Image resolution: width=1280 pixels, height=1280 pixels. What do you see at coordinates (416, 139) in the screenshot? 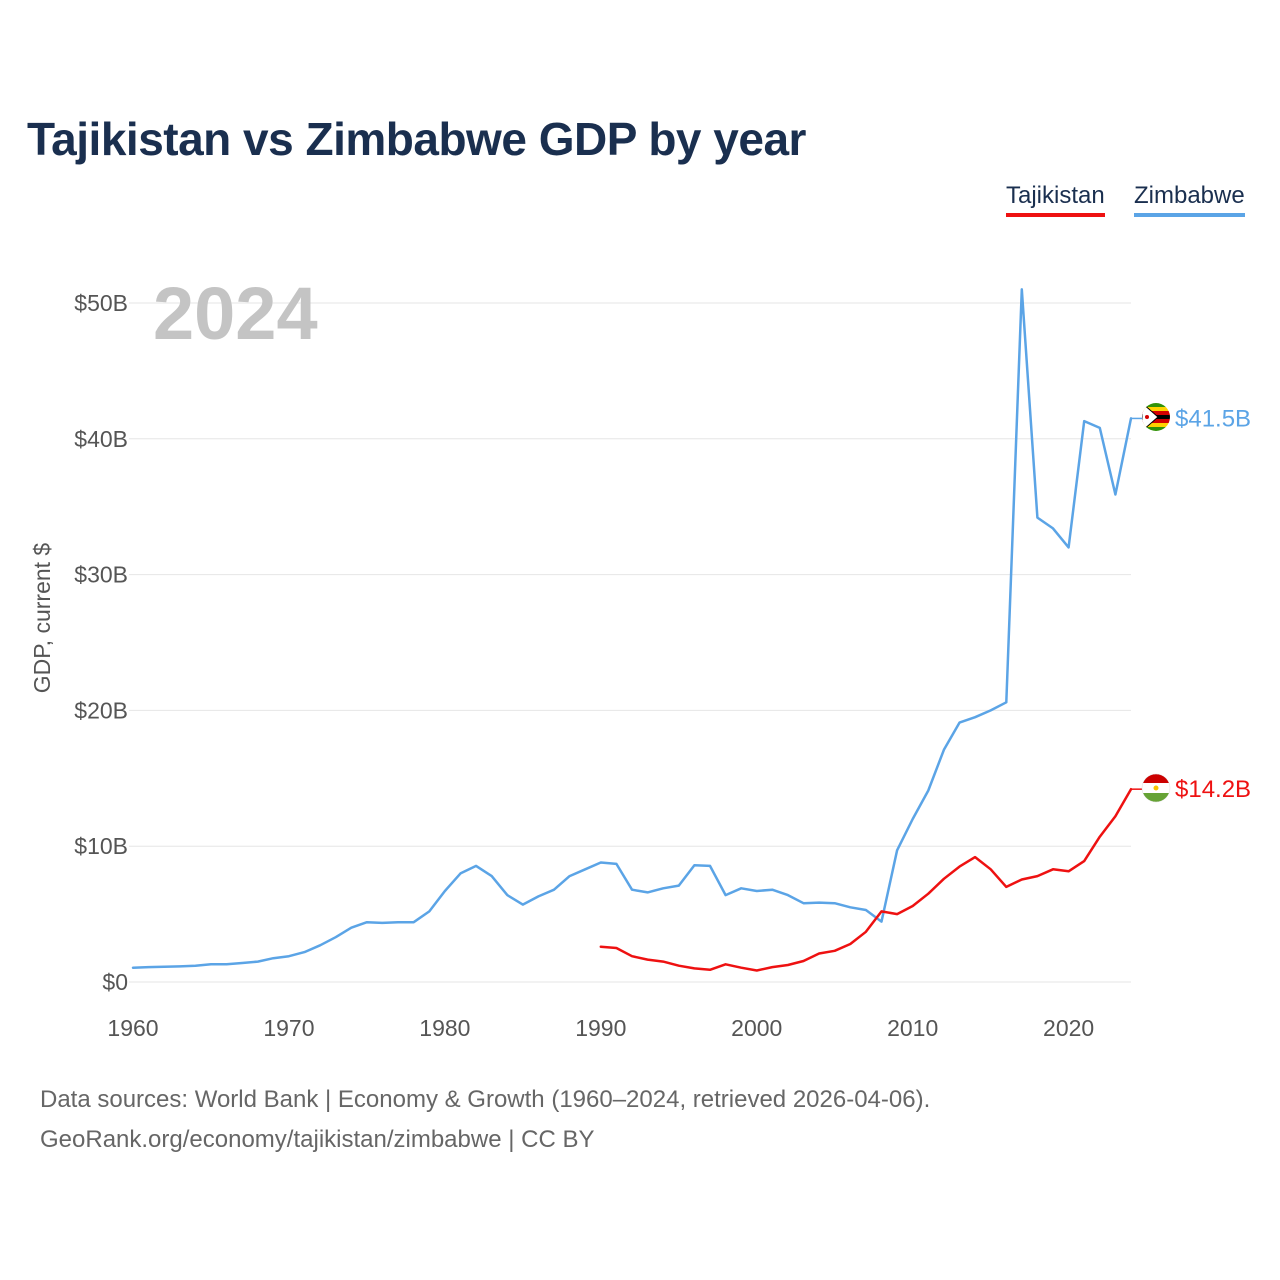
I see `chart-title: Tajikistan vs Zimbabwe GDP by year` at bounding box center [416, 139].